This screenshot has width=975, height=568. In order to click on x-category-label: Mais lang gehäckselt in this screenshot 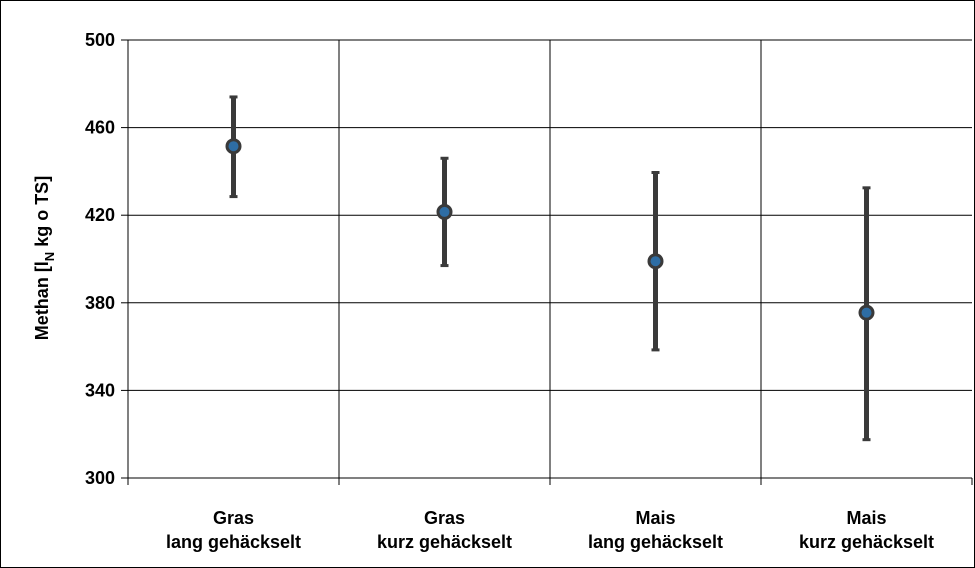, I will do `click(655, 530)`.